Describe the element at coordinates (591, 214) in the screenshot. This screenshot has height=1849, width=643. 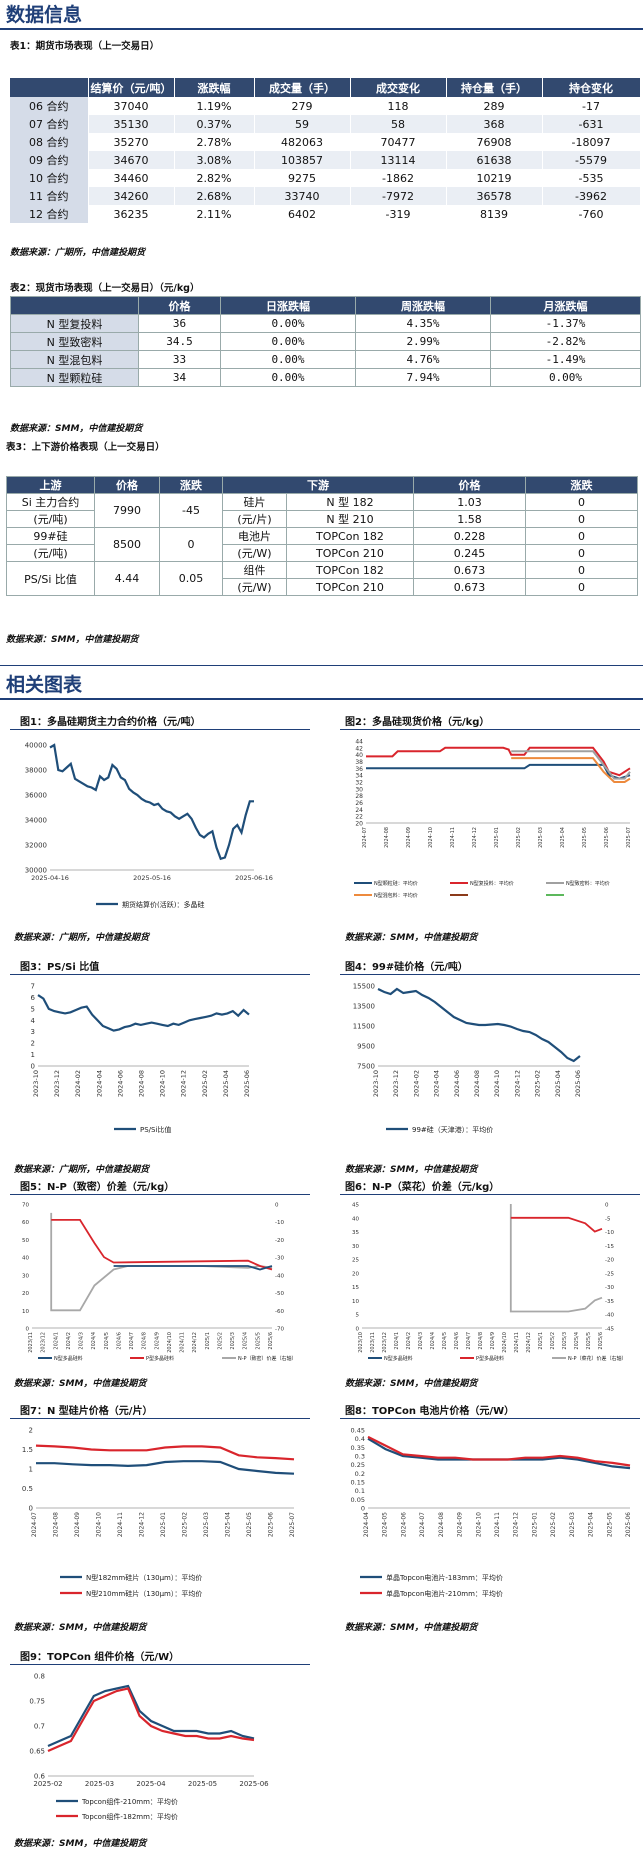
I see `table-cell: -760` at that location.